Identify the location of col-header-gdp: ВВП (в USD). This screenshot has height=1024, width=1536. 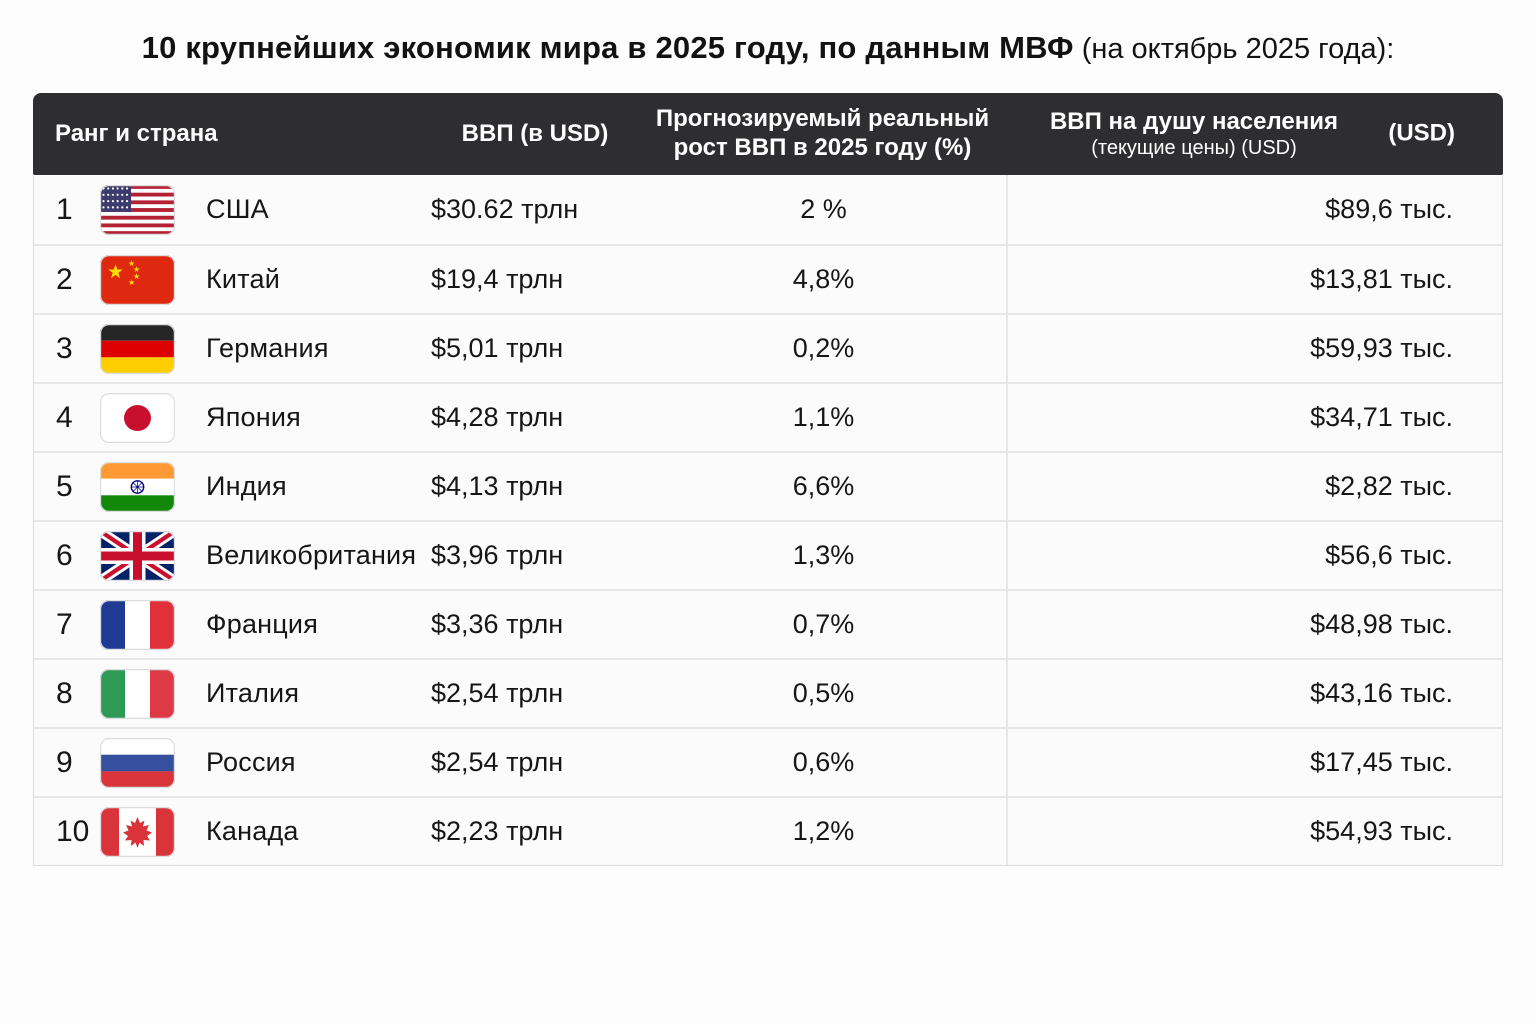
(535, 133).